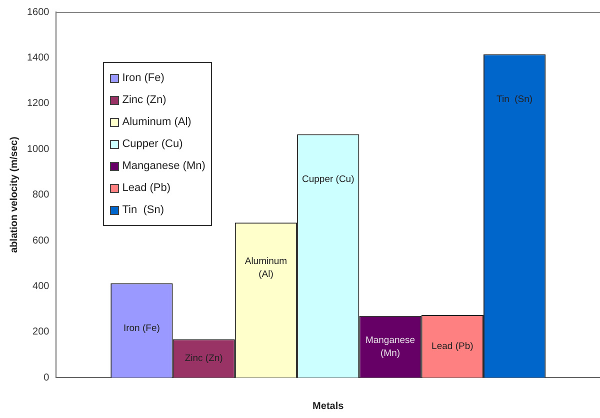 The height and width of the screenshot is (418, 600). What do you see at coordinates (38, 12) in the screenshot?
I see `y-tick-label: 1600` at bounding box center [38, 12].